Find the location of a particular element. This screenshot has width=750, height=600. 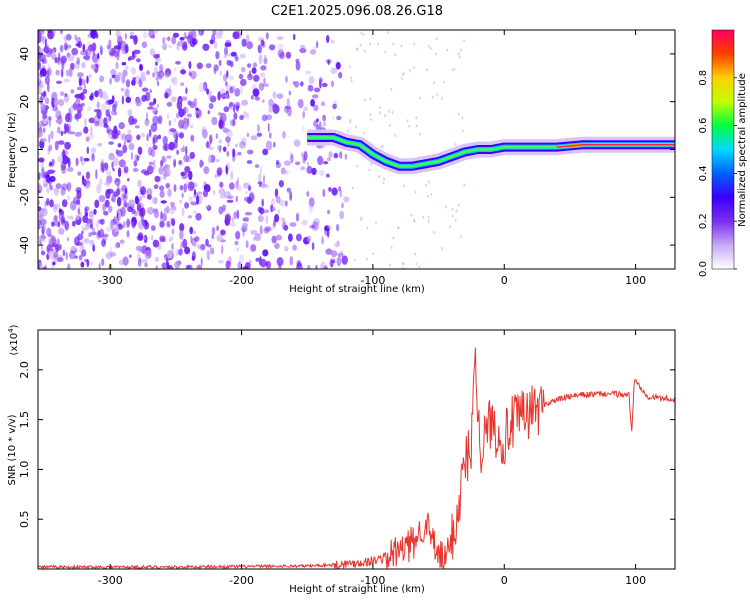

x-tick-label: -200 is located at coordinates (241, 580).